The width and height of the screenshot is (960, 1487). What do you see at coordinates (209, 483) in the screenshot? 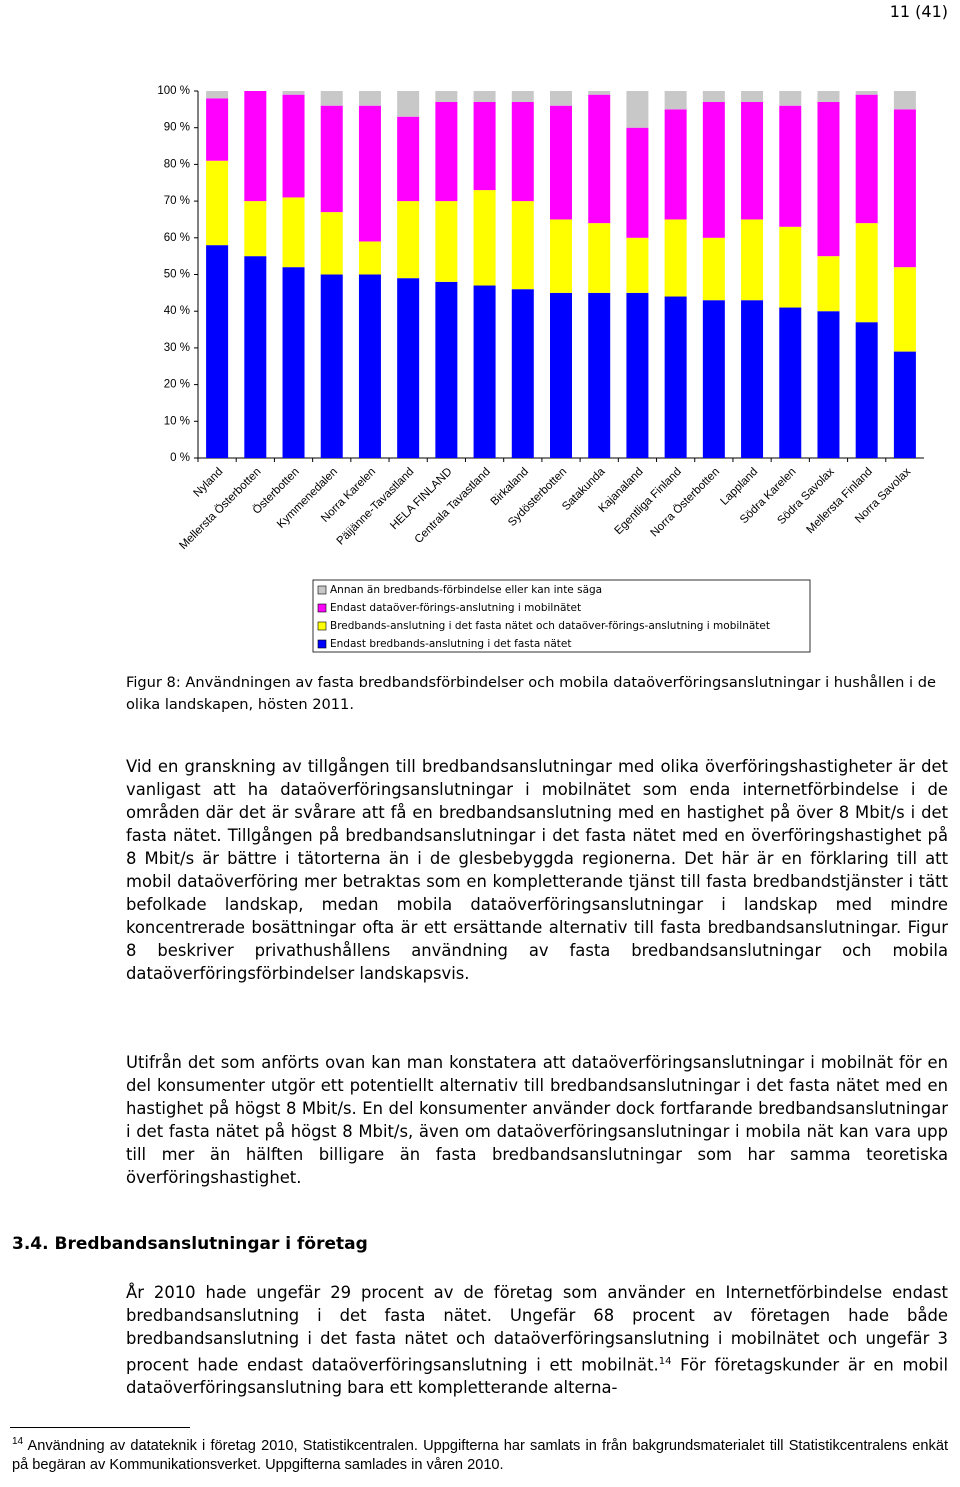
I see `x-tick-label: Nyland` at bounding box center [209, 483].